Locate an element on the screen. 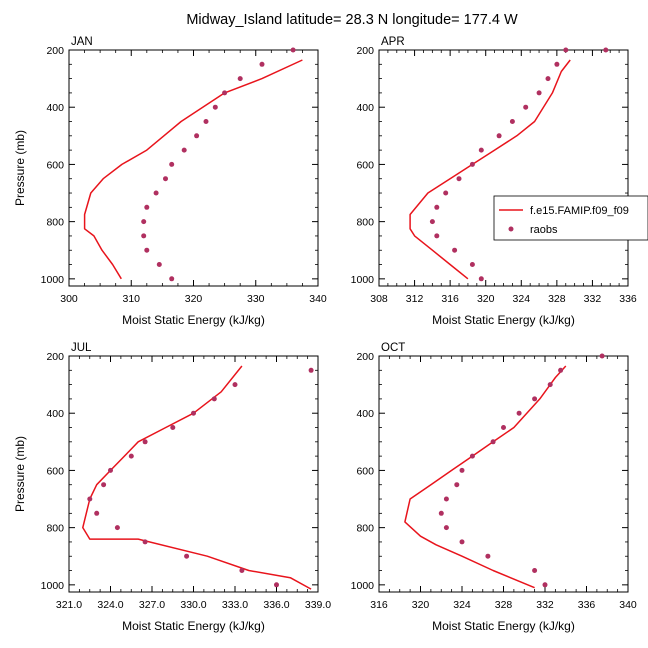 This screenshot has width=648, height=648. x-tick-label: 327.0 is located at coordinates (152, 605).